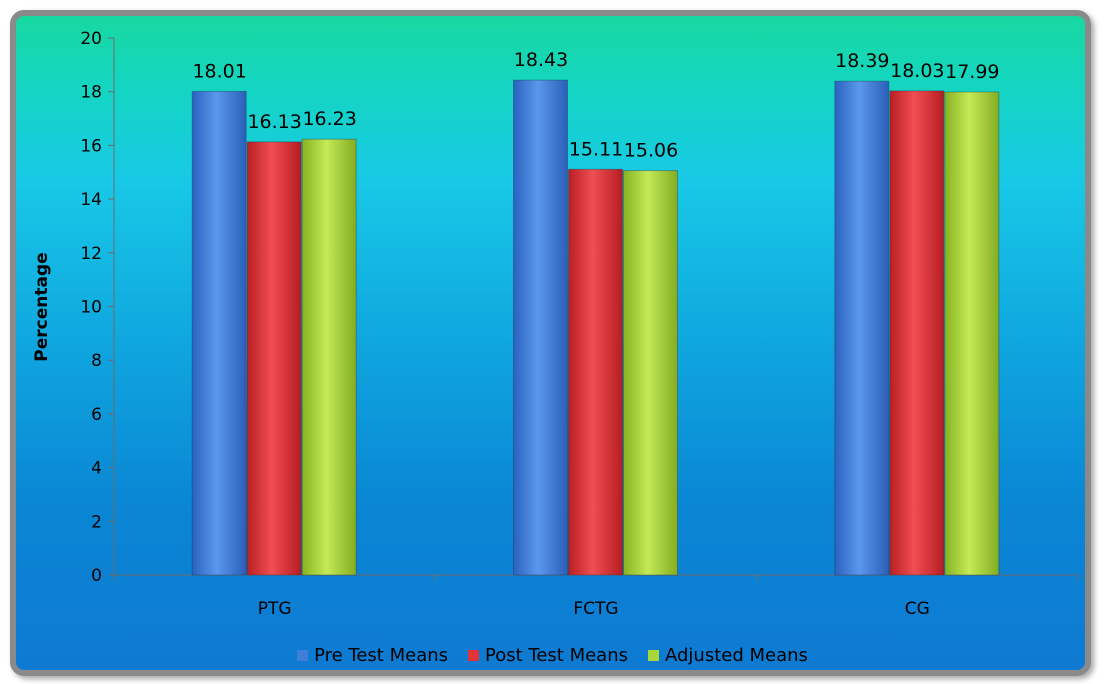  I want to click on data-label: 17.99, so click(972, 72).